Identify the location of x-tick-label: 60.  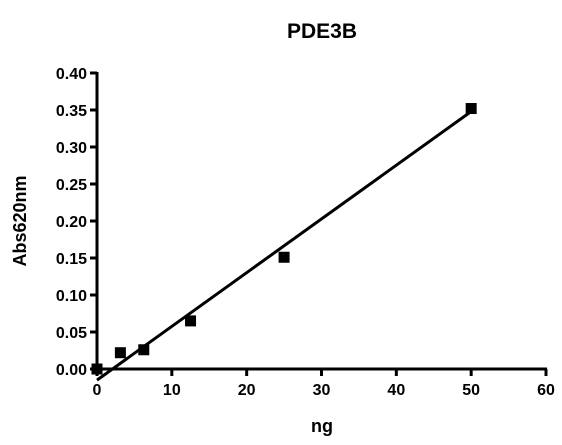
(546, 390).